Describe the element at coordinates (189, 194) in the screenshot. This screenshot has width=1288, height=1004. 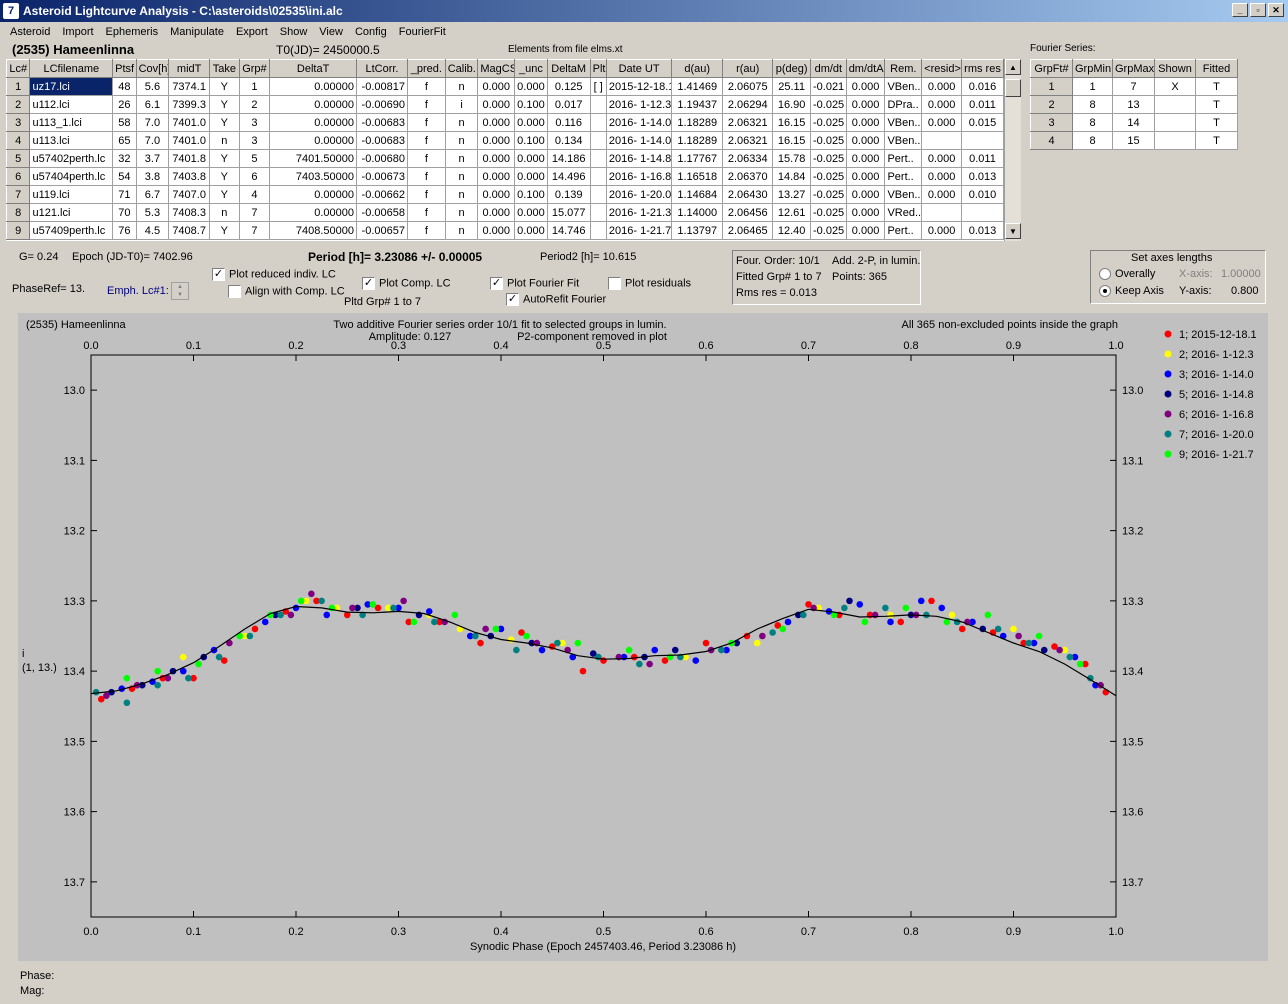
I see `lc-cell: 7407.0` at that location.